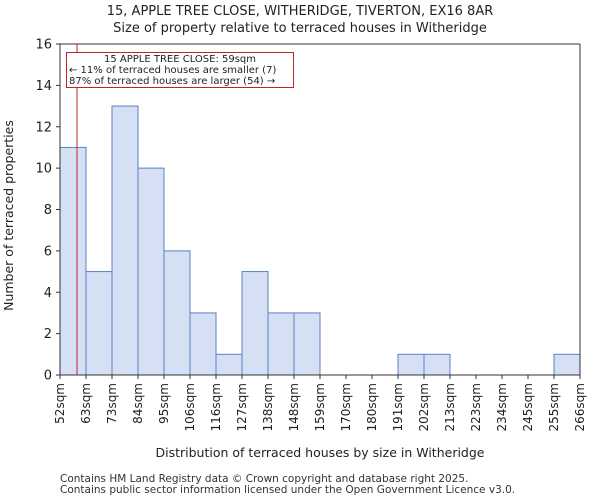  Describe the element at coordinates (528, 407) in the screenshot. I see `x-tick-label: 245sqm` at that location.